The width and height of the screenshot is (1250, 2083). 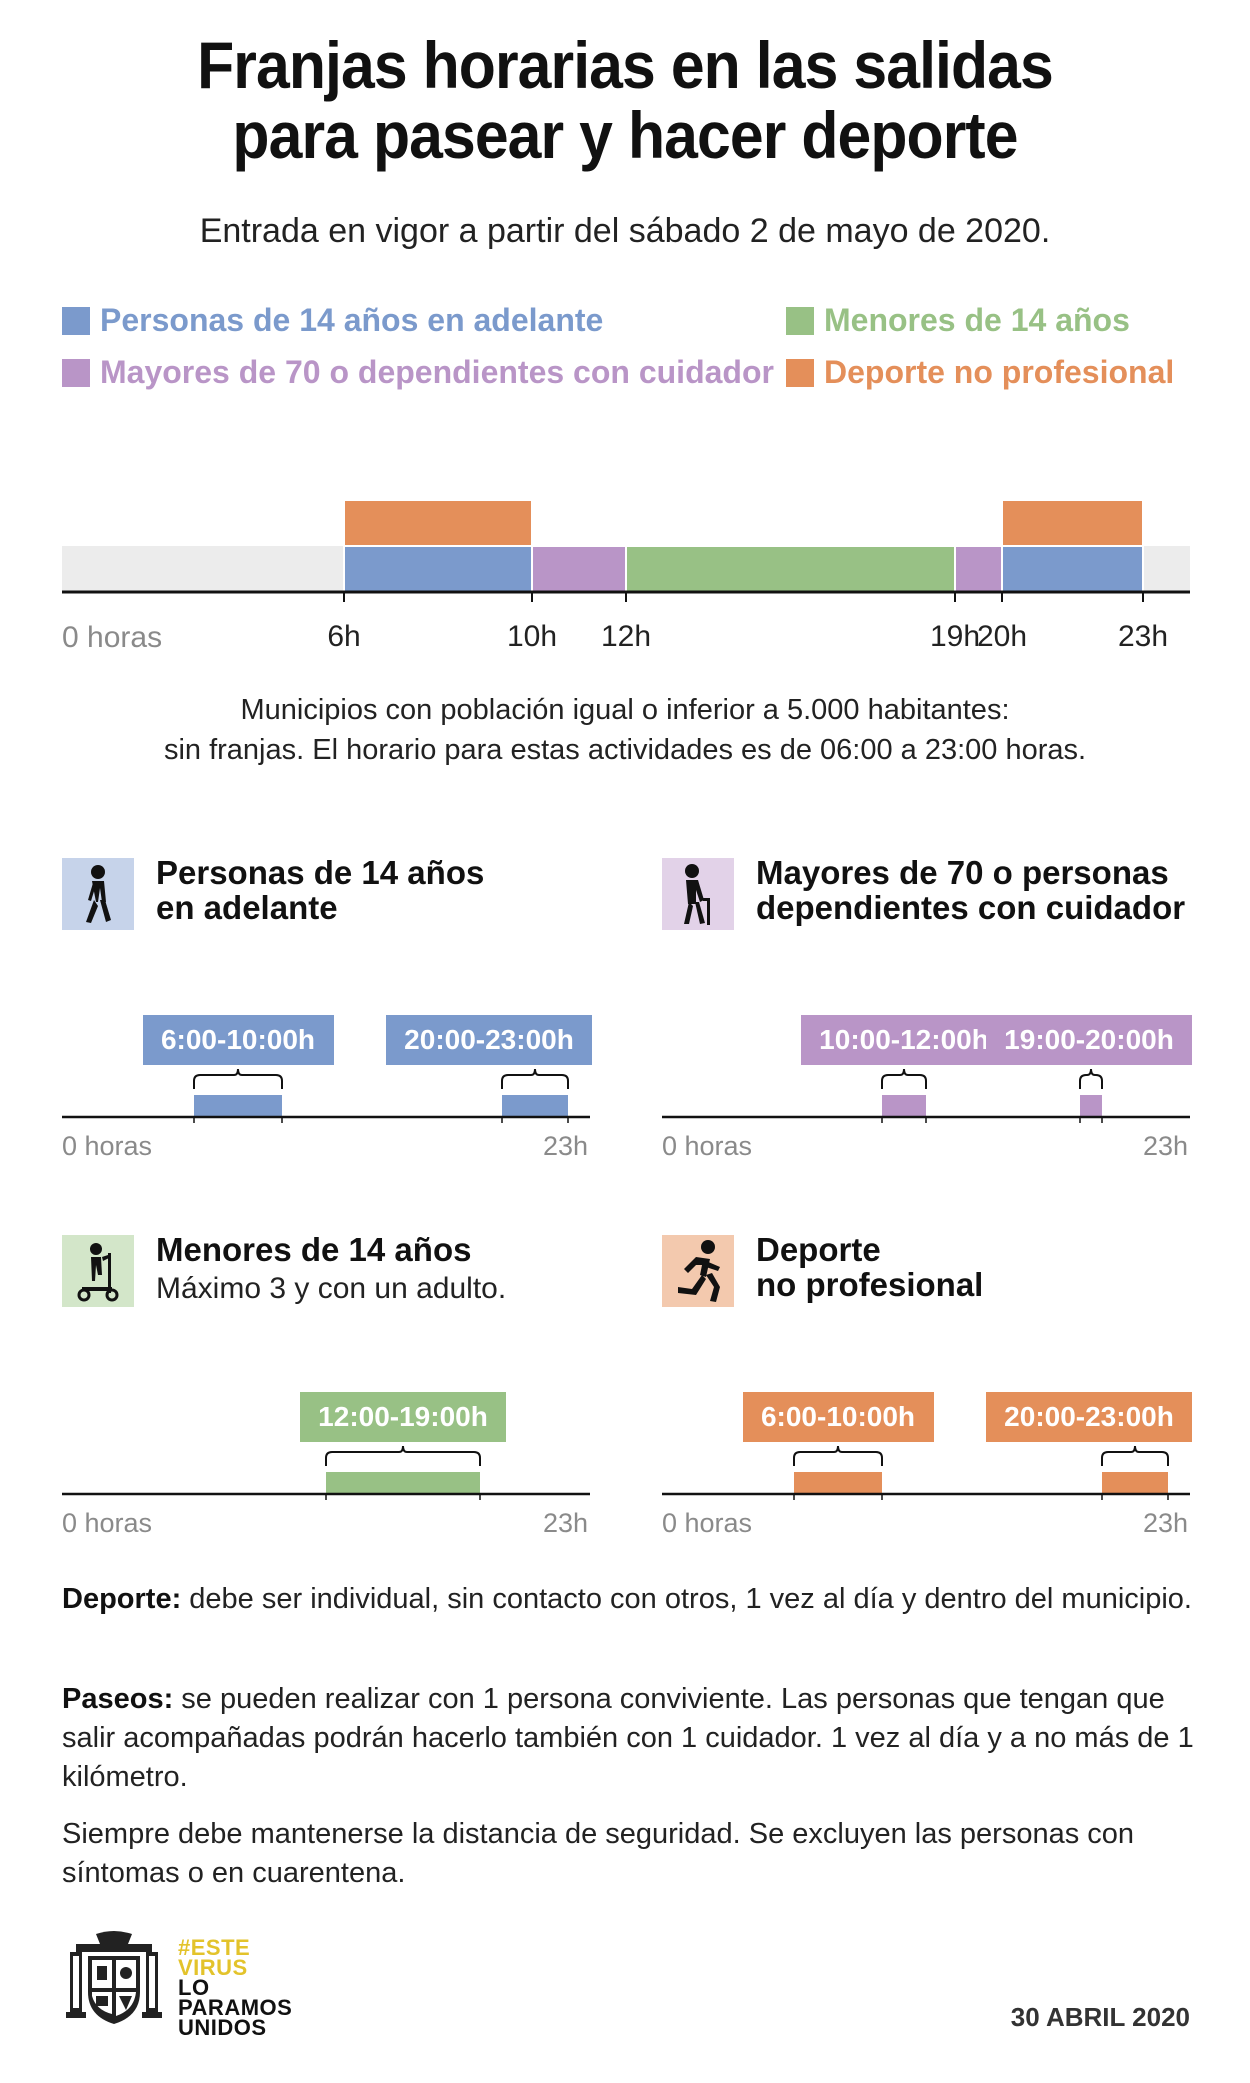 What do you see at coordinates (971, 907) in the screenshot?
I see `panel-title-line-2: dependientes con cuidador` at bounding box center [971, 907].